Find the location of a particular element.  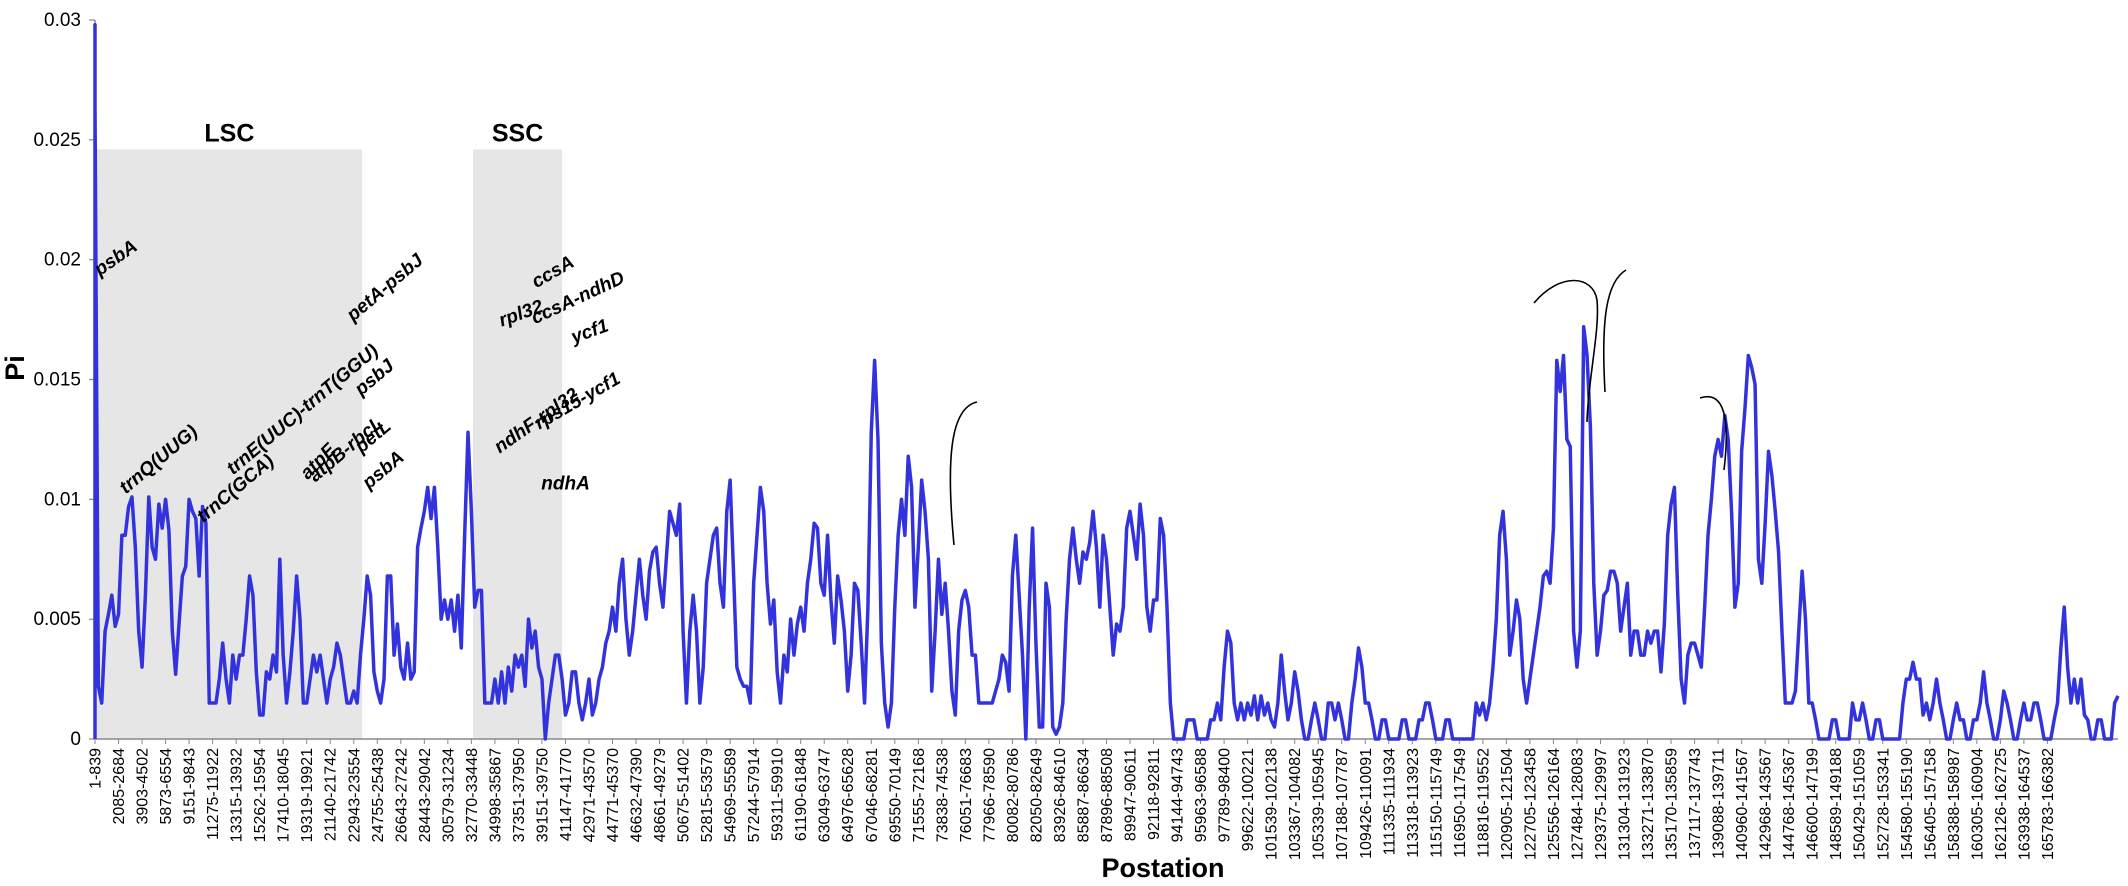

x-tick-label: 22943-23554 is located at coordinates (354, 795).